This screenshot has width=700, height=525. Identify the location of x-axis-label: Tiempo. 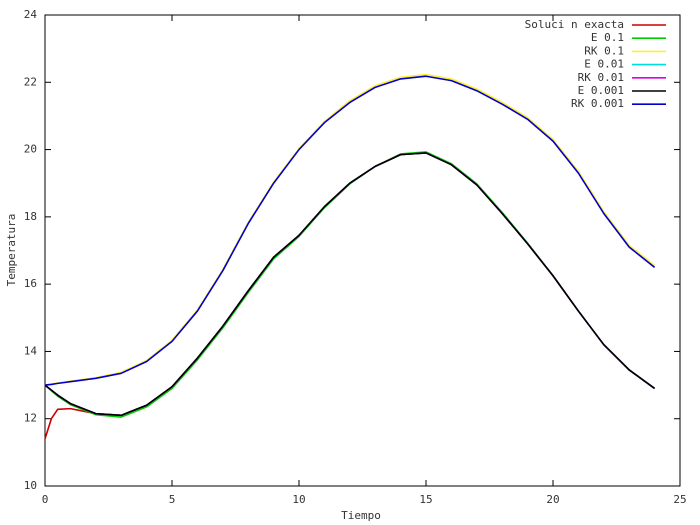
(361, 515).